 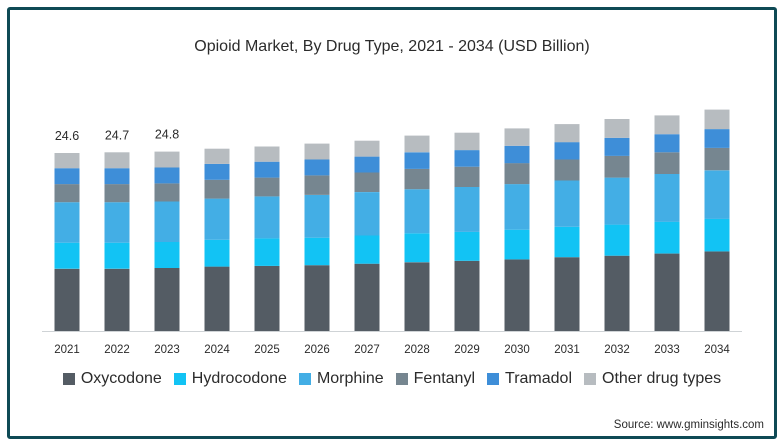 I want to click on total-label-2022: 24.7, so click(x=117, y=135).